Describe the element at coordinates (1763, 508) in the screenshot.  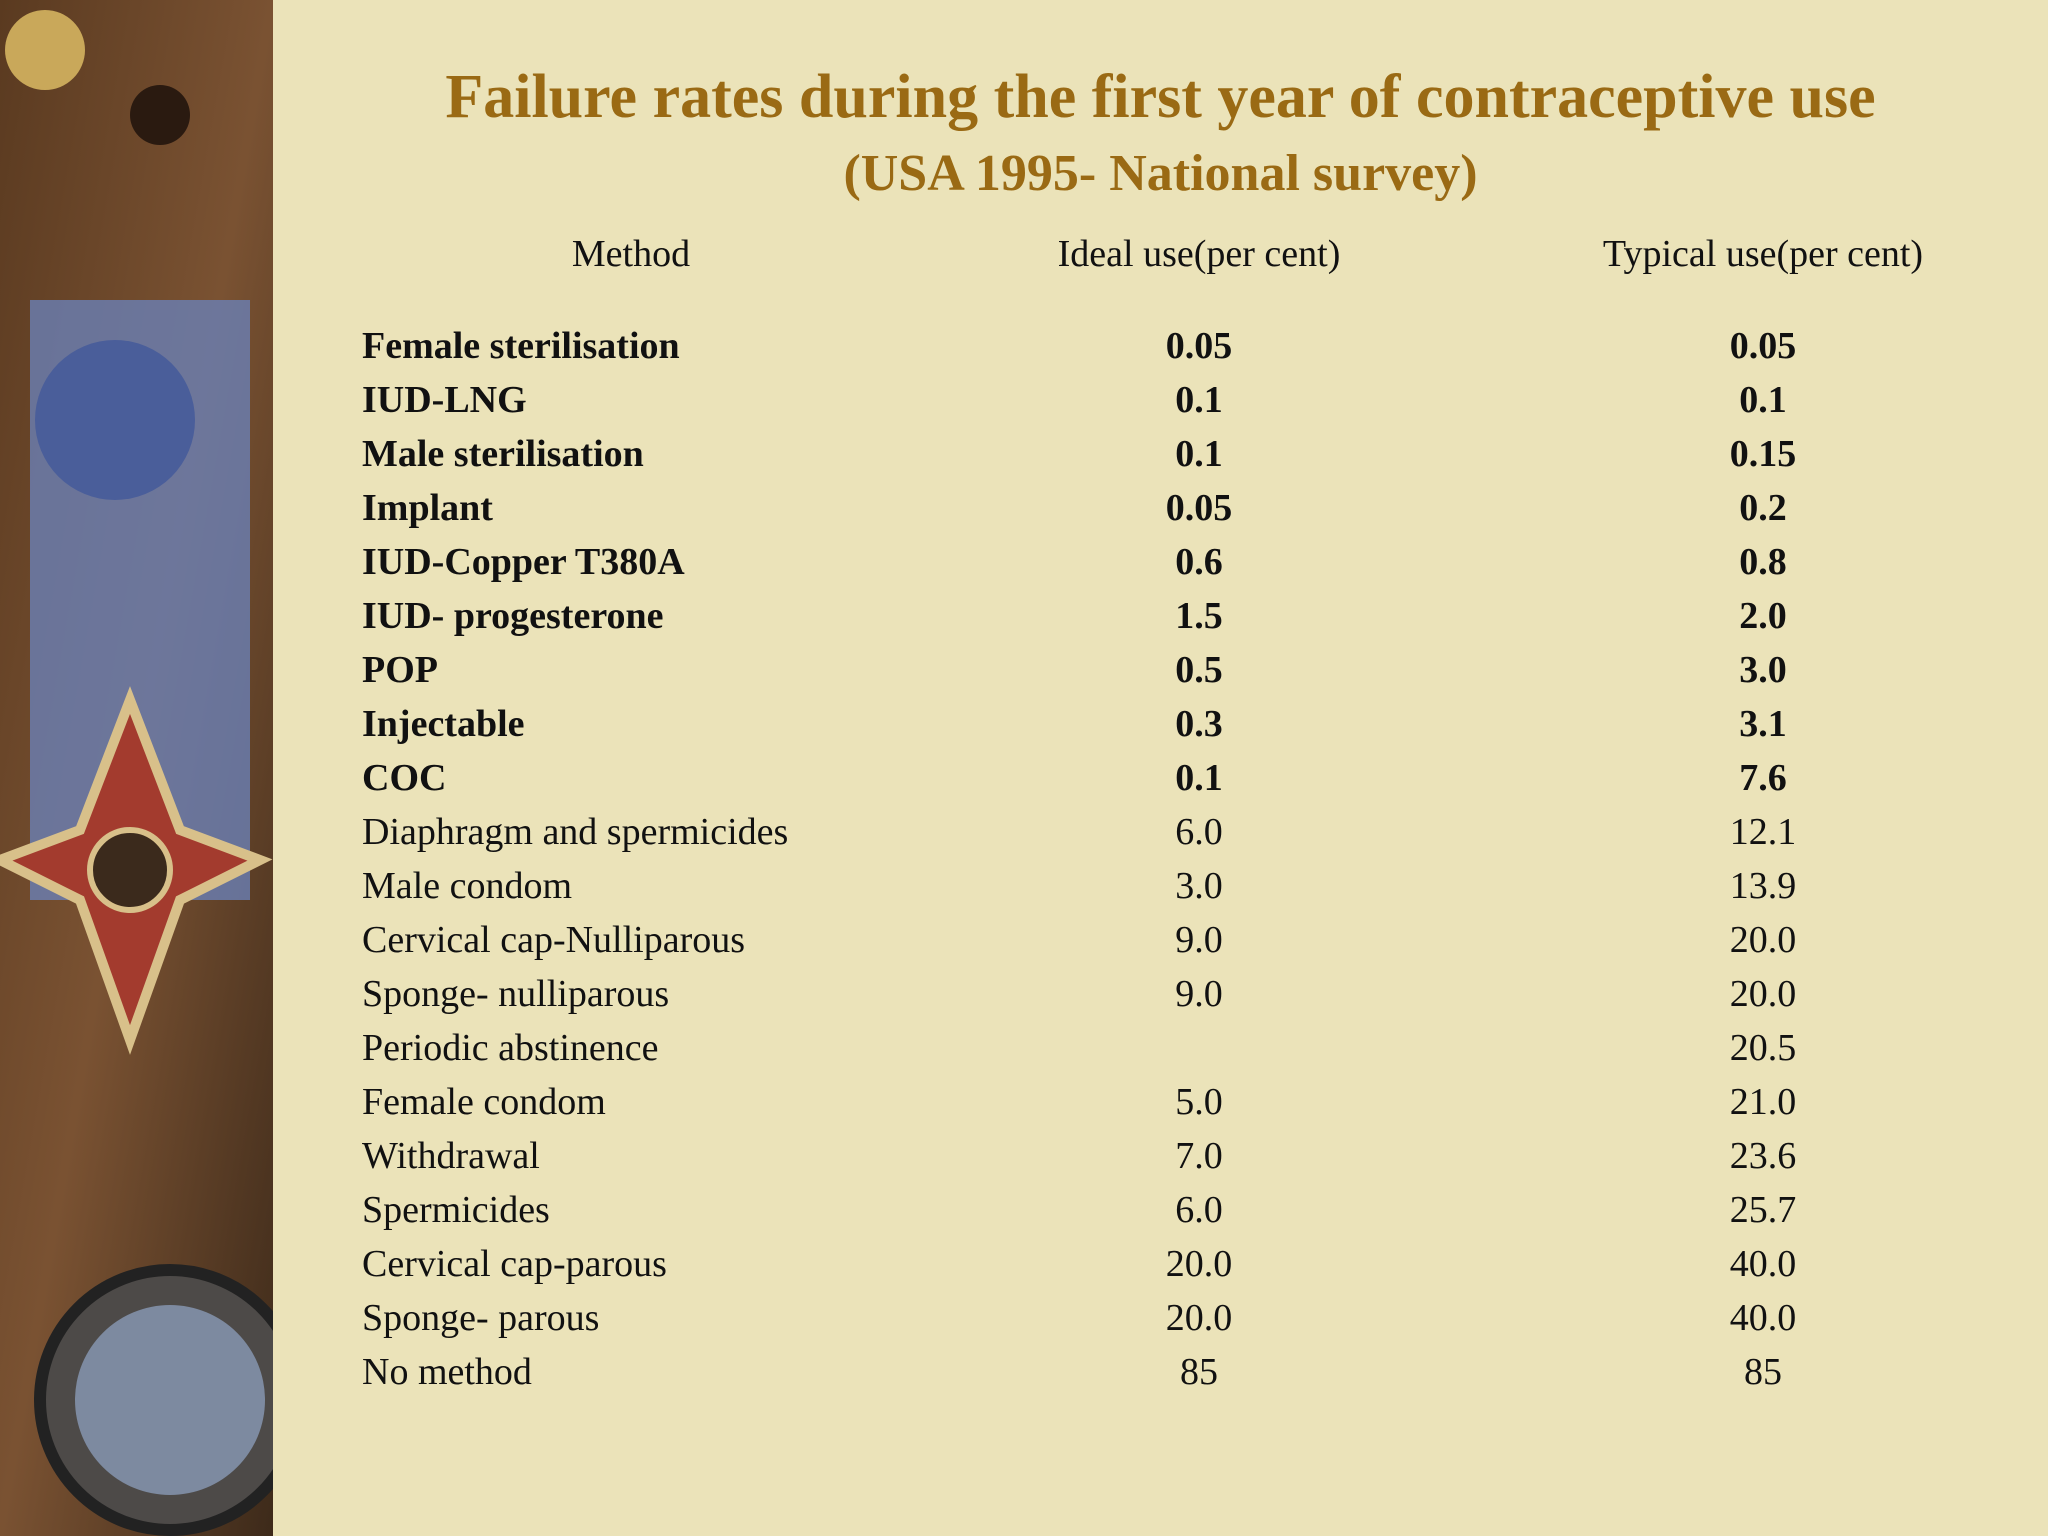
I see `rate-cell: 0.2` at that location.